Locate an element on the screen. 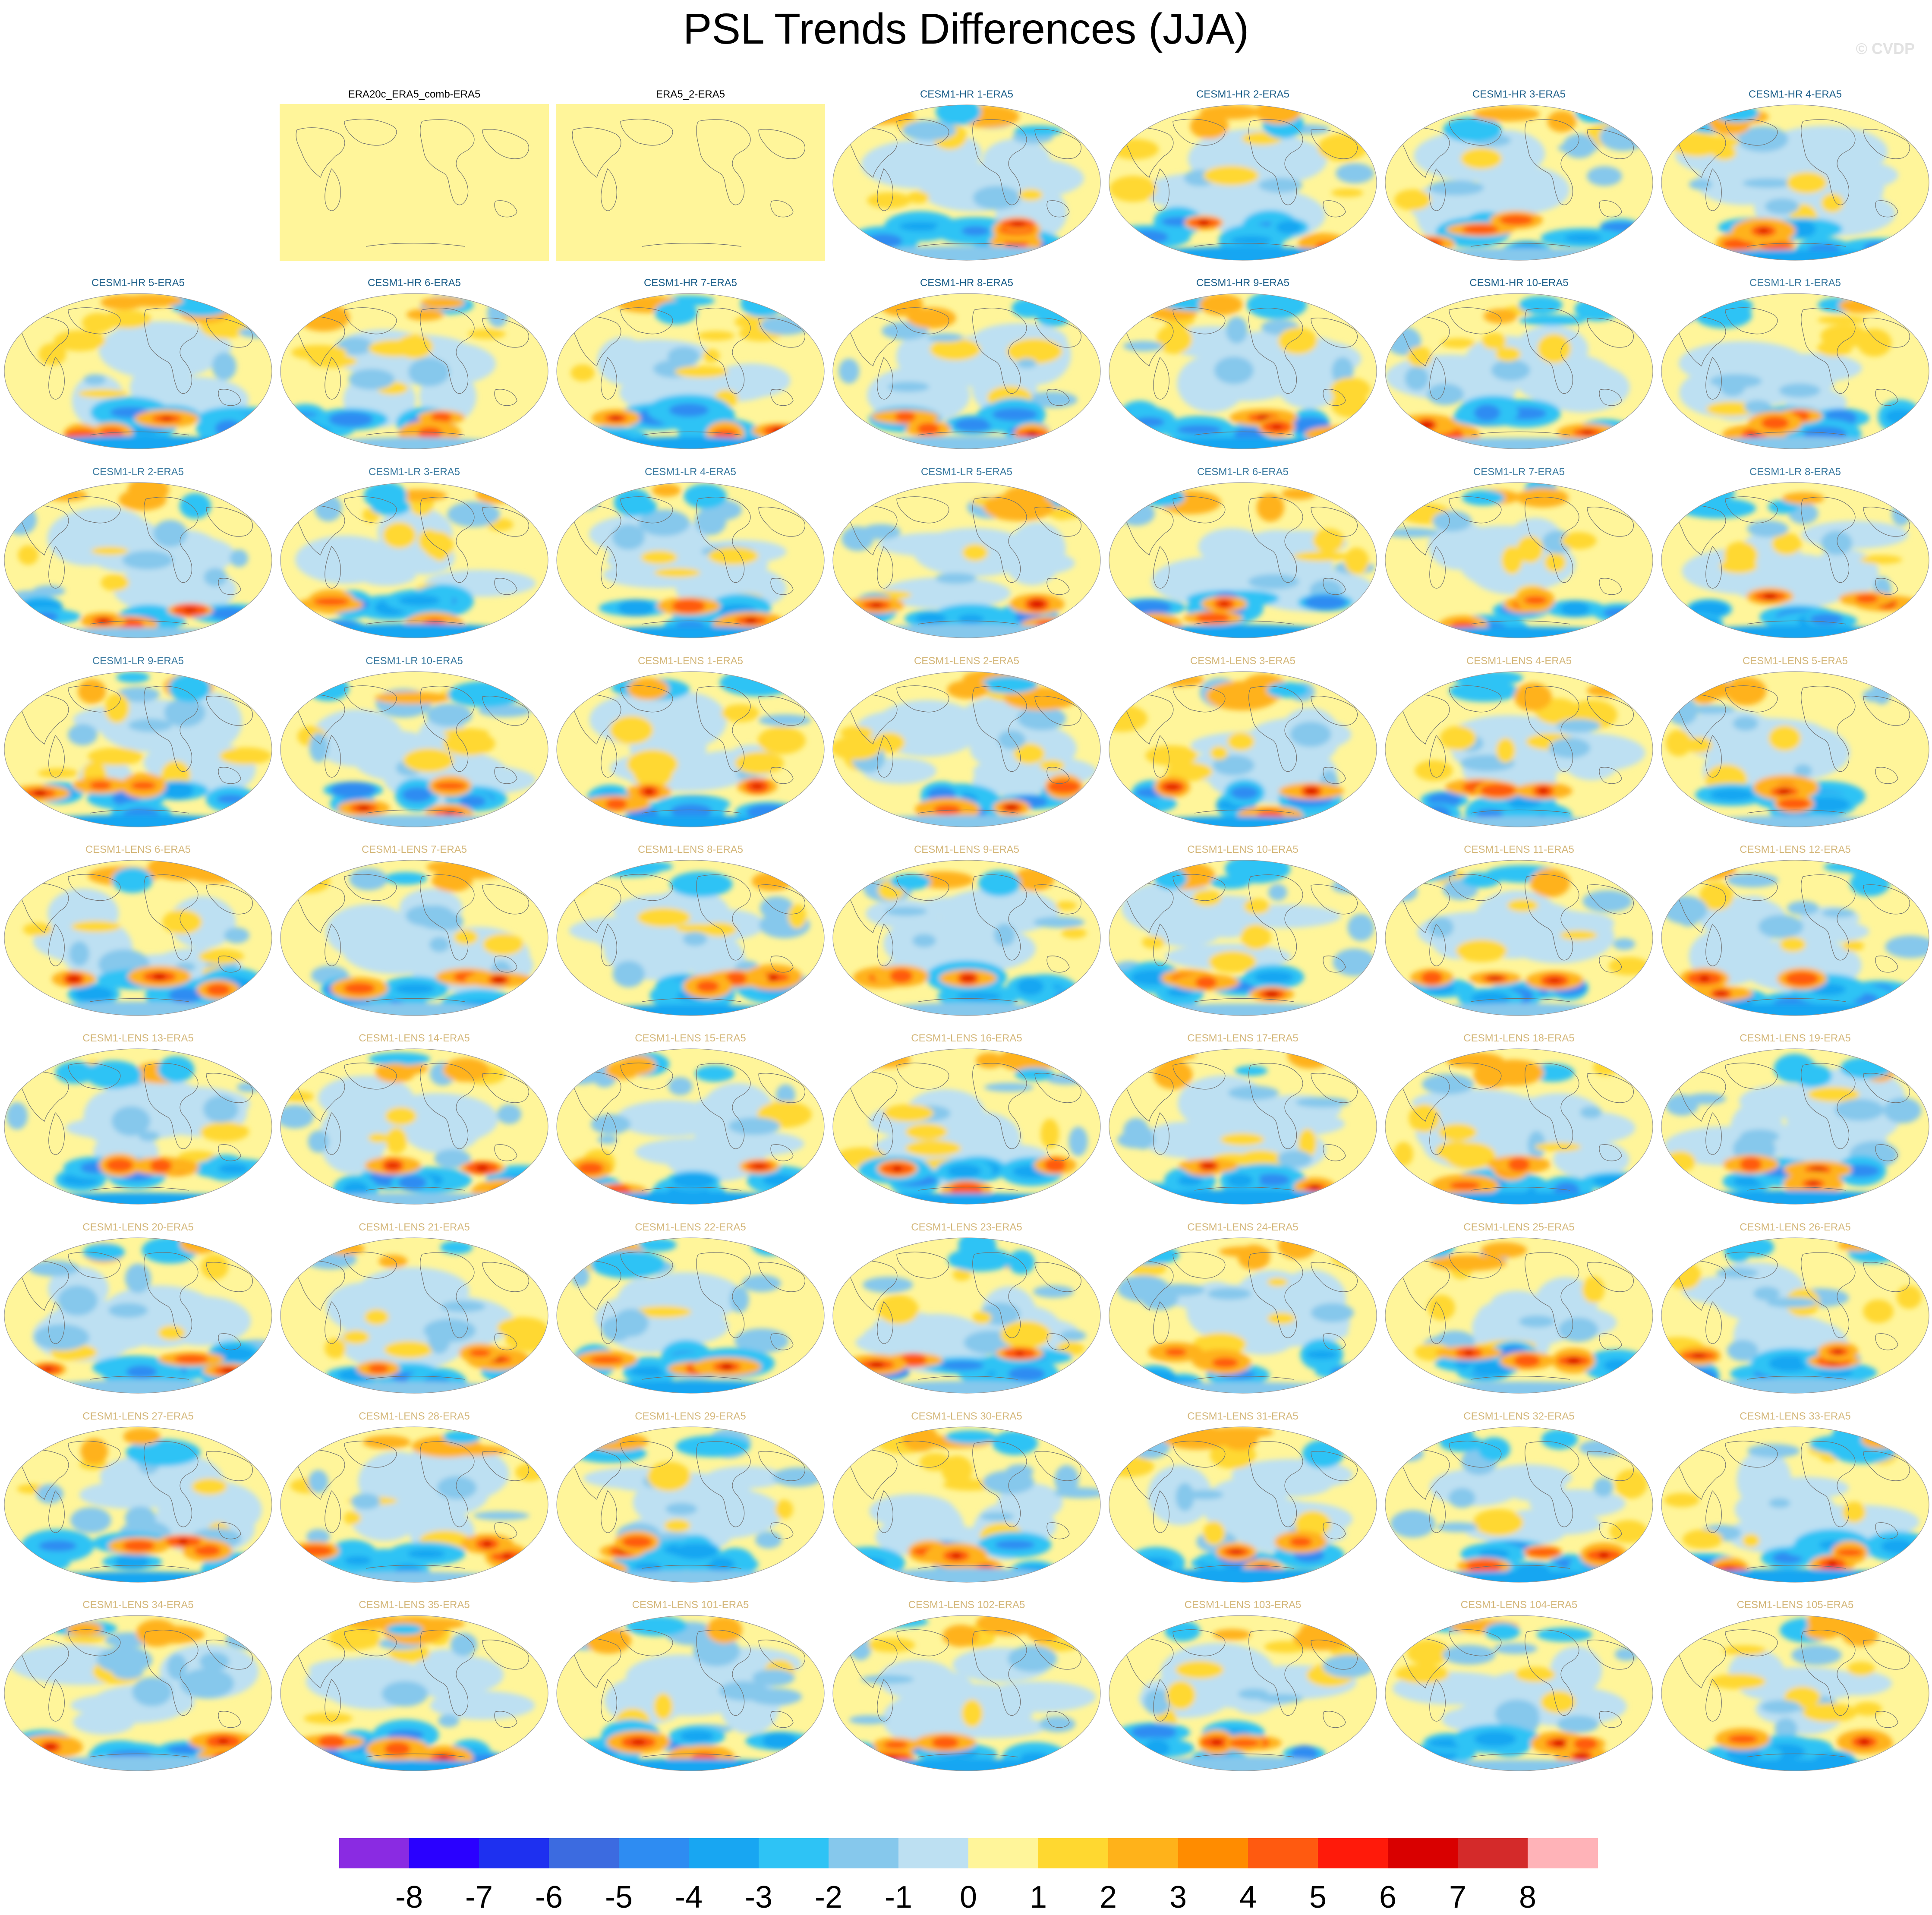  panel-title: CESM1-LENS 2-ERA5 is located at coordinates (967, 661).